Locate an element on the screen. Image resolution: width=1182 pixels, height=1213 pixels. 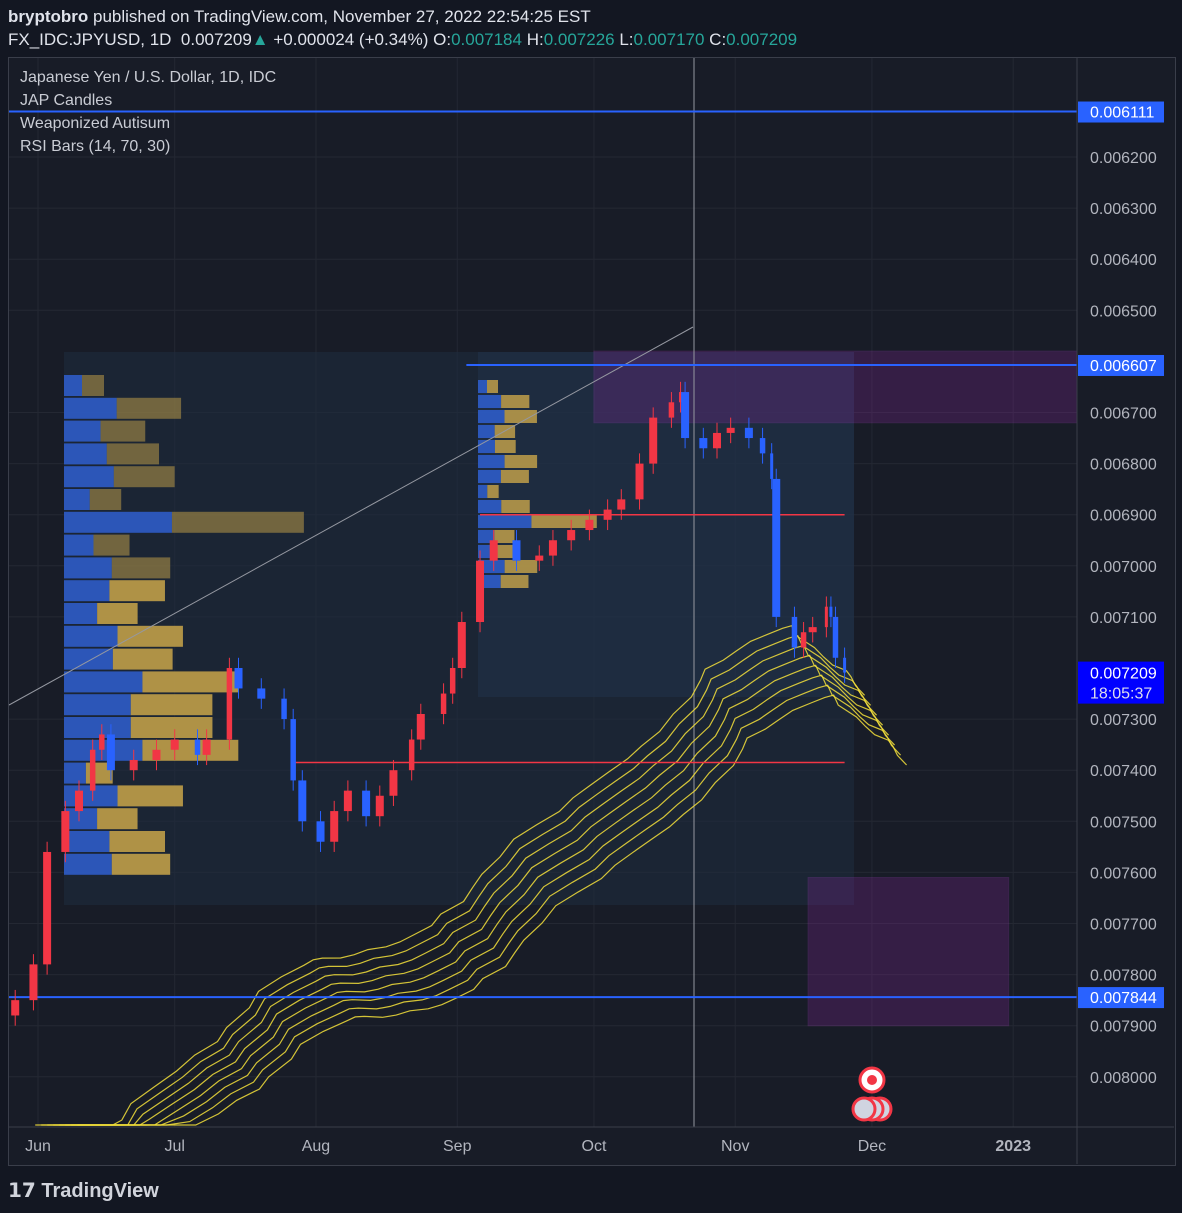
tradingview-logo: 𝟭𝟳 TradingView is located at coordinates (83, 1190).